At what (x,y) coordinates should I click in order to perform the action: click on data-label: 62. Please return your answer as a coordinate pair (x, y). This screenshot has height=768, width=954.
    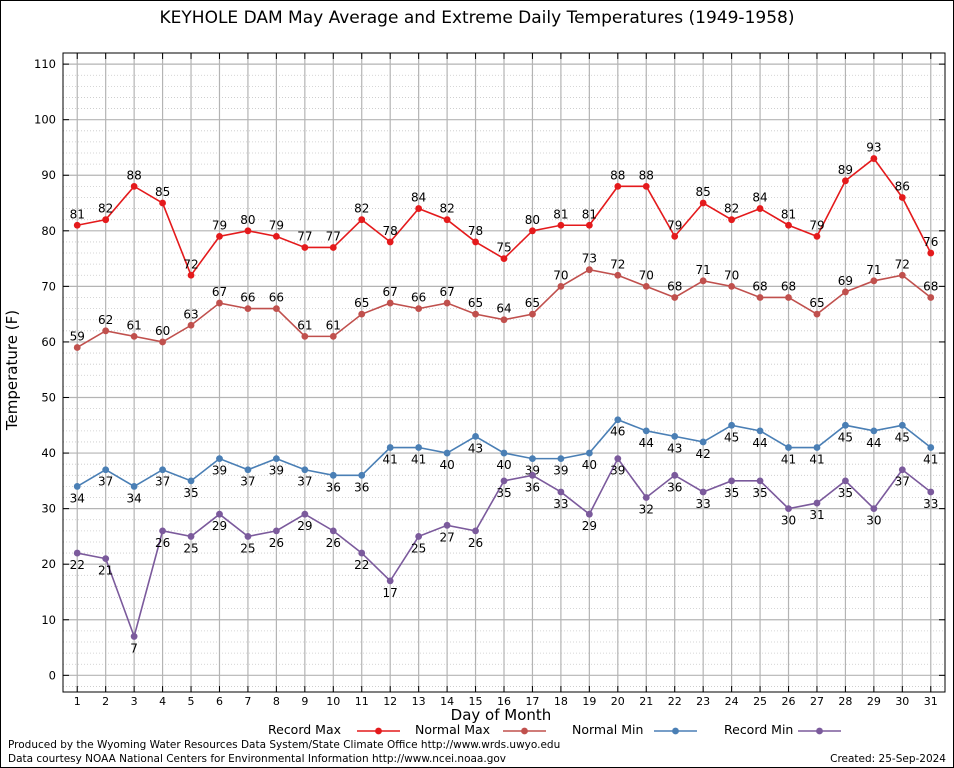
    Looking at the image, I should click on (105, 320).